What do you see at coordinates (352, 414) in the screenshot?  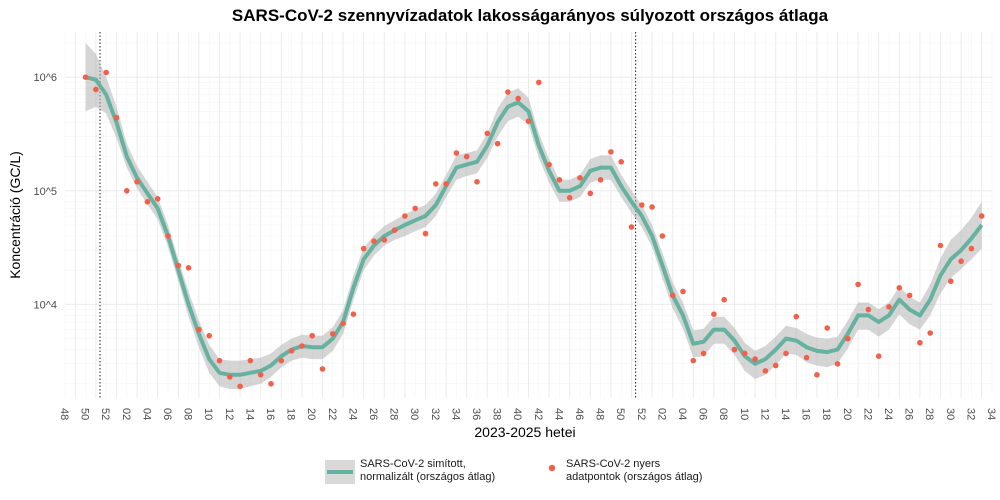 I see `x-tick-label: 24` at bounding box center [352, 414].